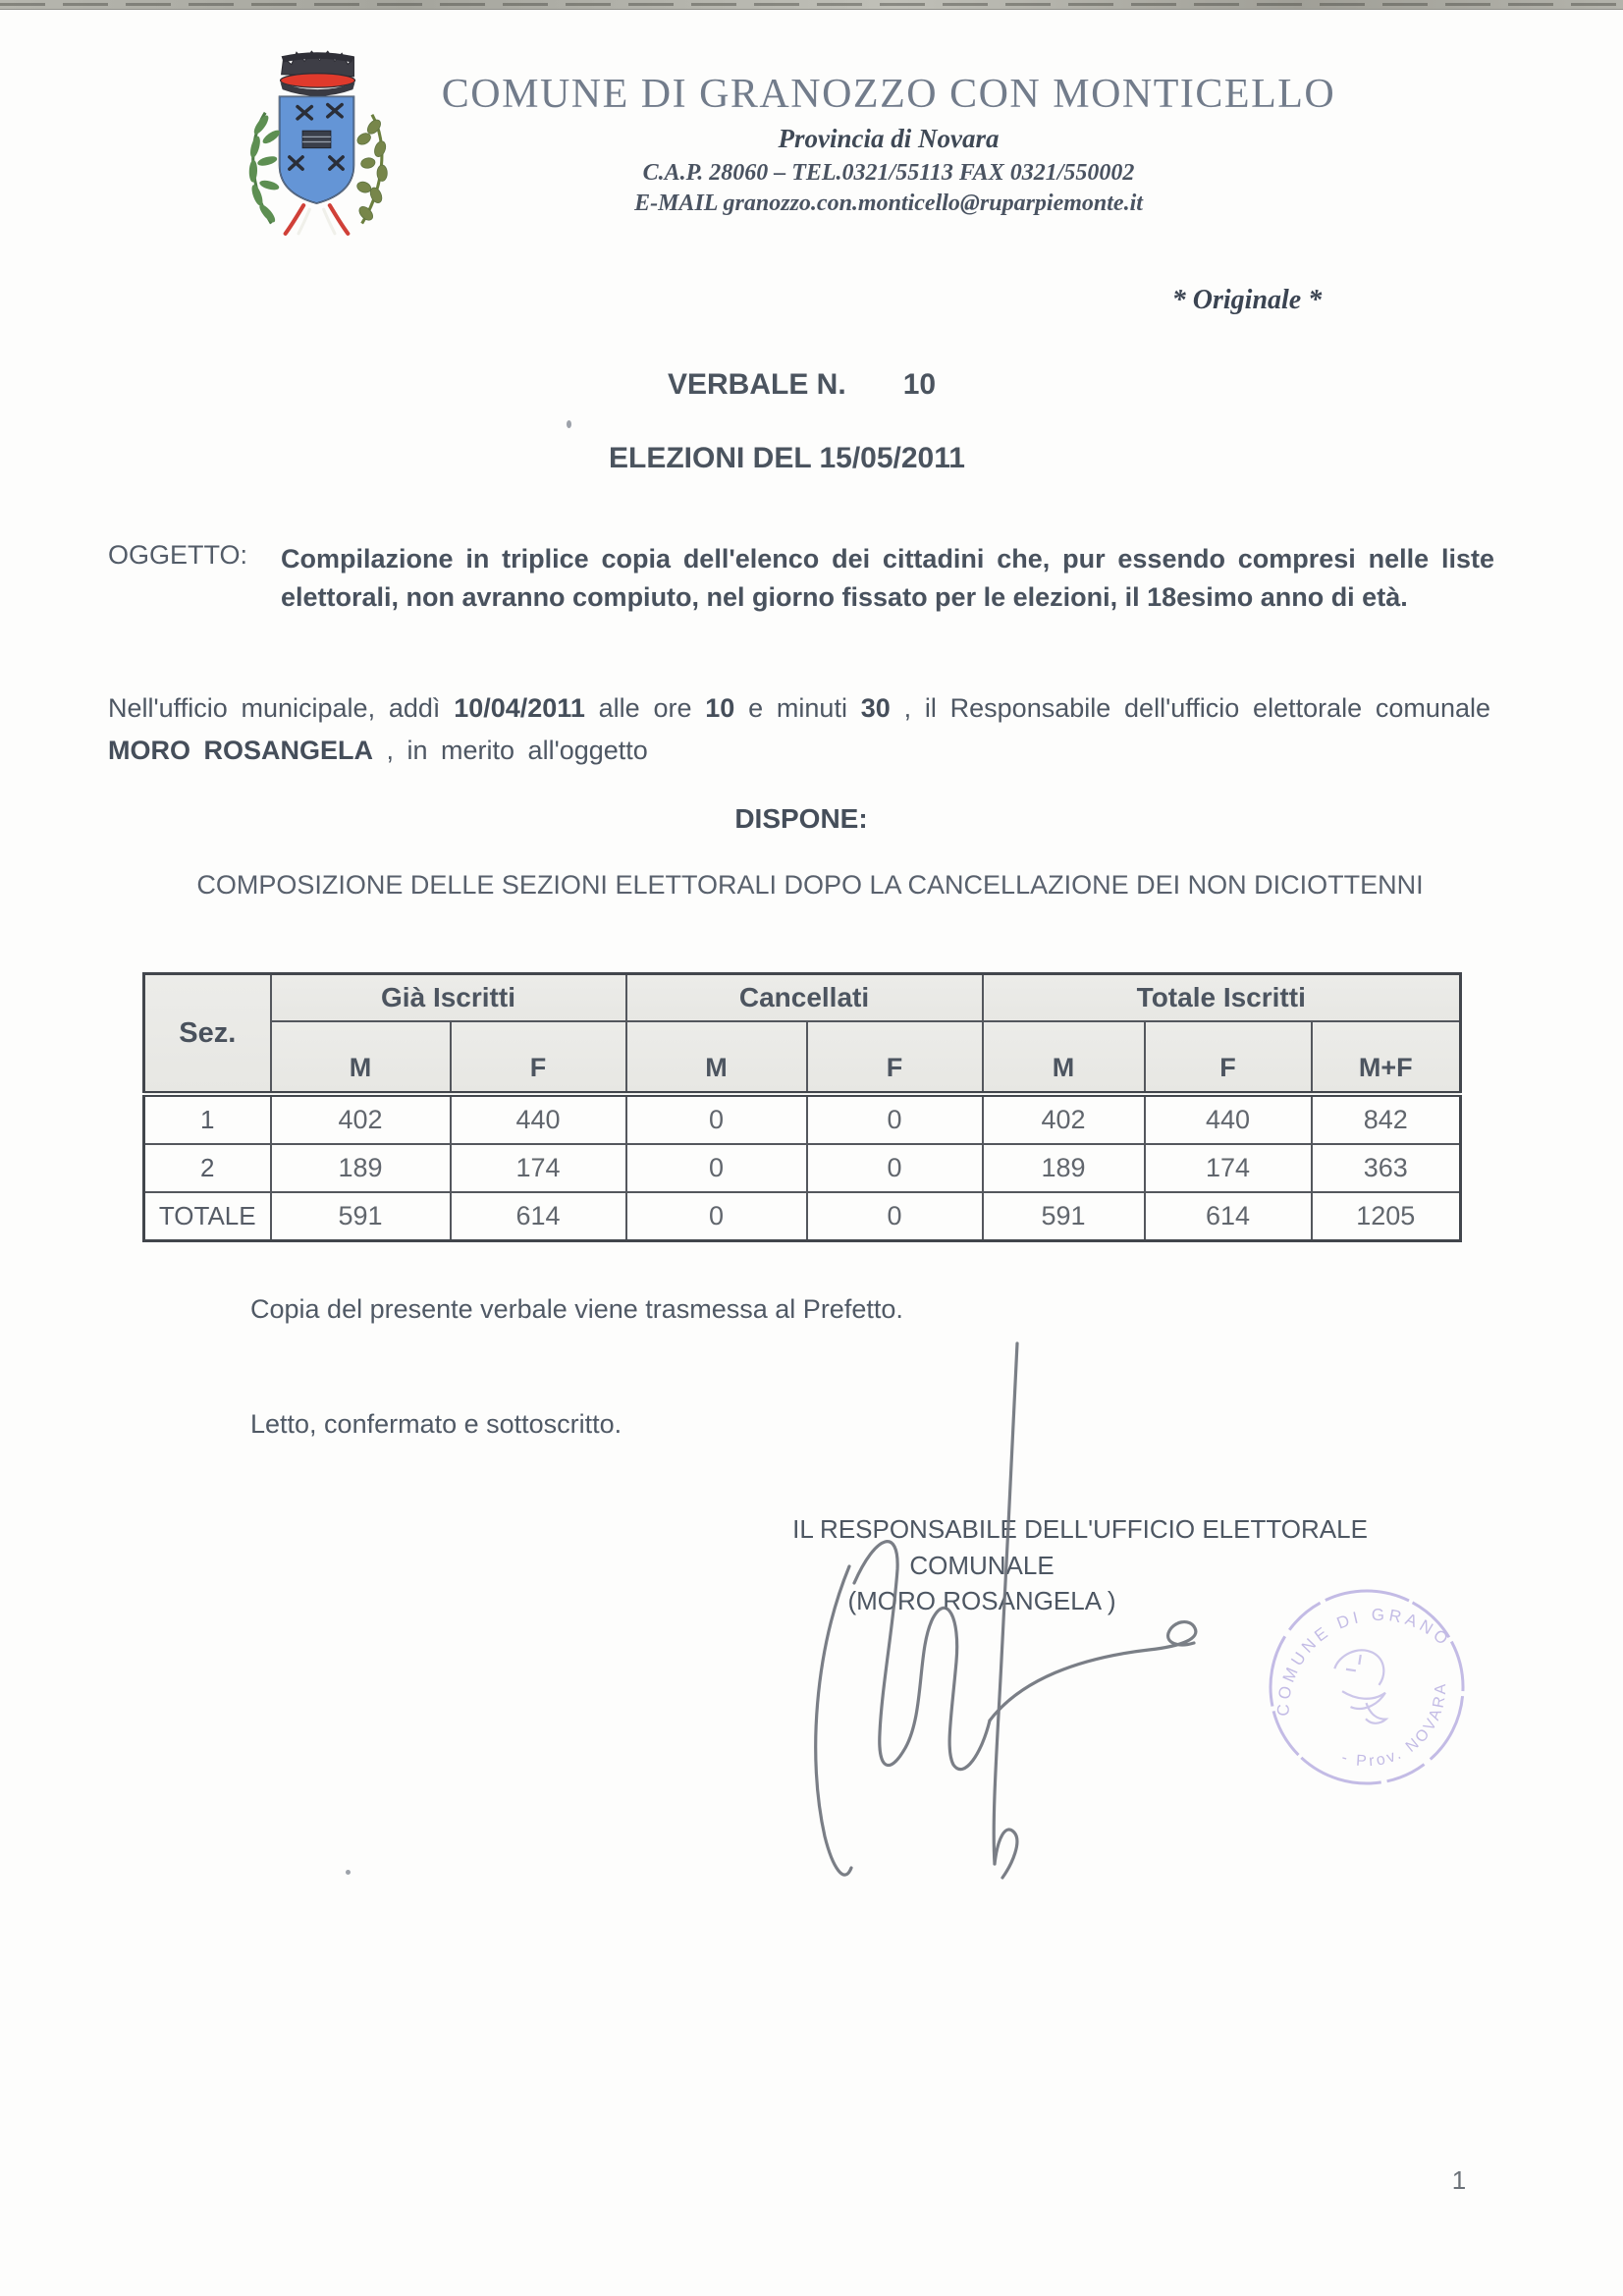  I want to click on table-row: TOTALE 591 614 0 0 591 614 1205, so click(802, 1216).